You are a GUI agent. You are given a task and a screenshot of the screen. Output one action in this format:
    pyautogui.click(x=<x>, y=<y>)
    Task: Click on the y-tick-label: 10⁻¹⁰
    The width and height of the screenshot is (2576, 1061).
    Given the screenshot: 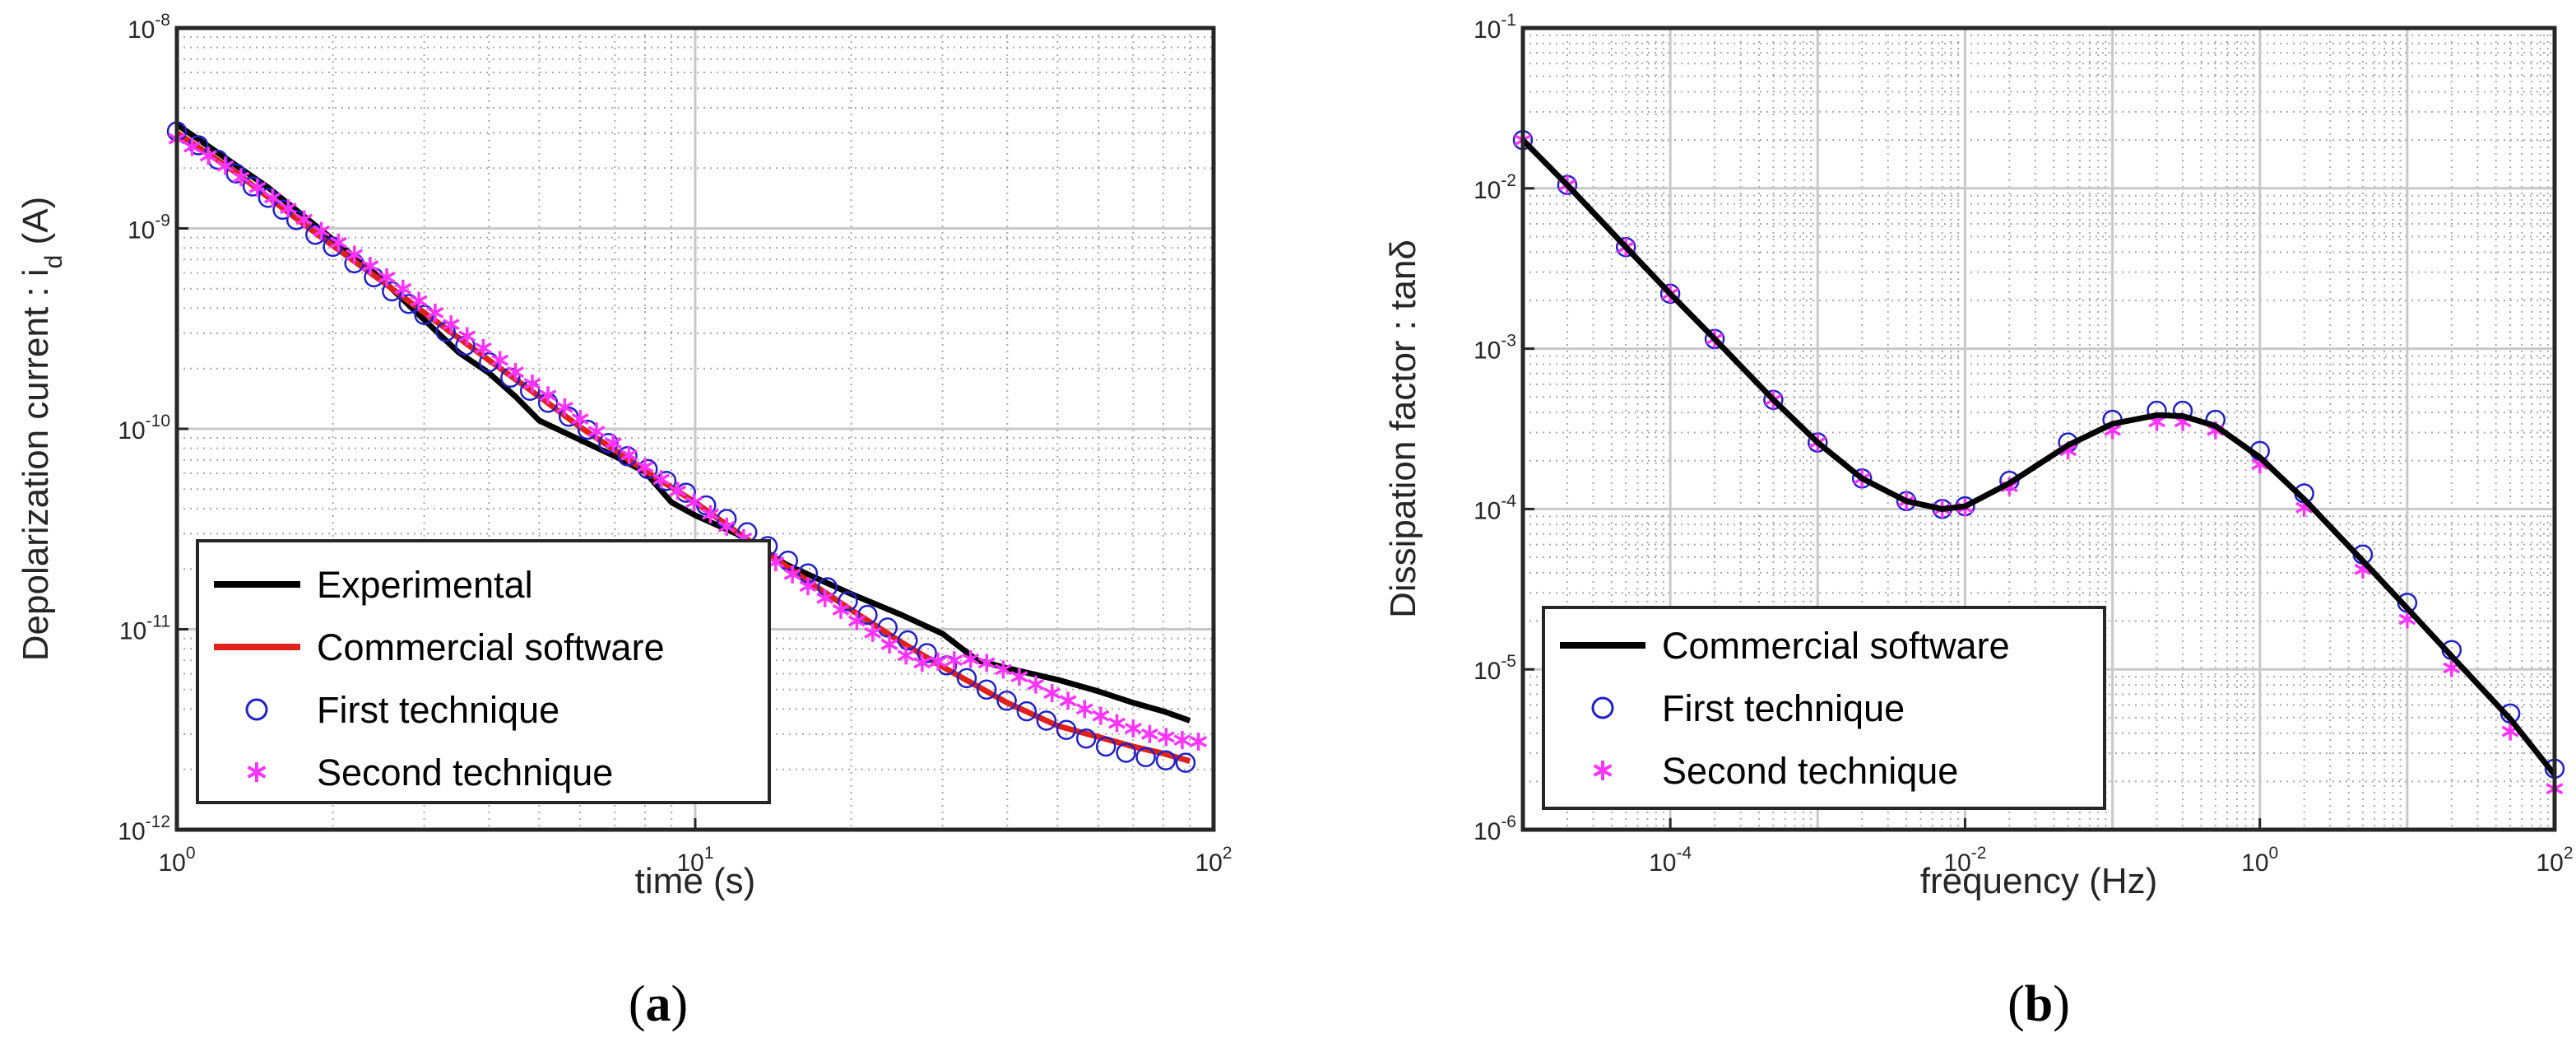 What is the action you would take?
    pyautogui.click(x=144, y=428)
    